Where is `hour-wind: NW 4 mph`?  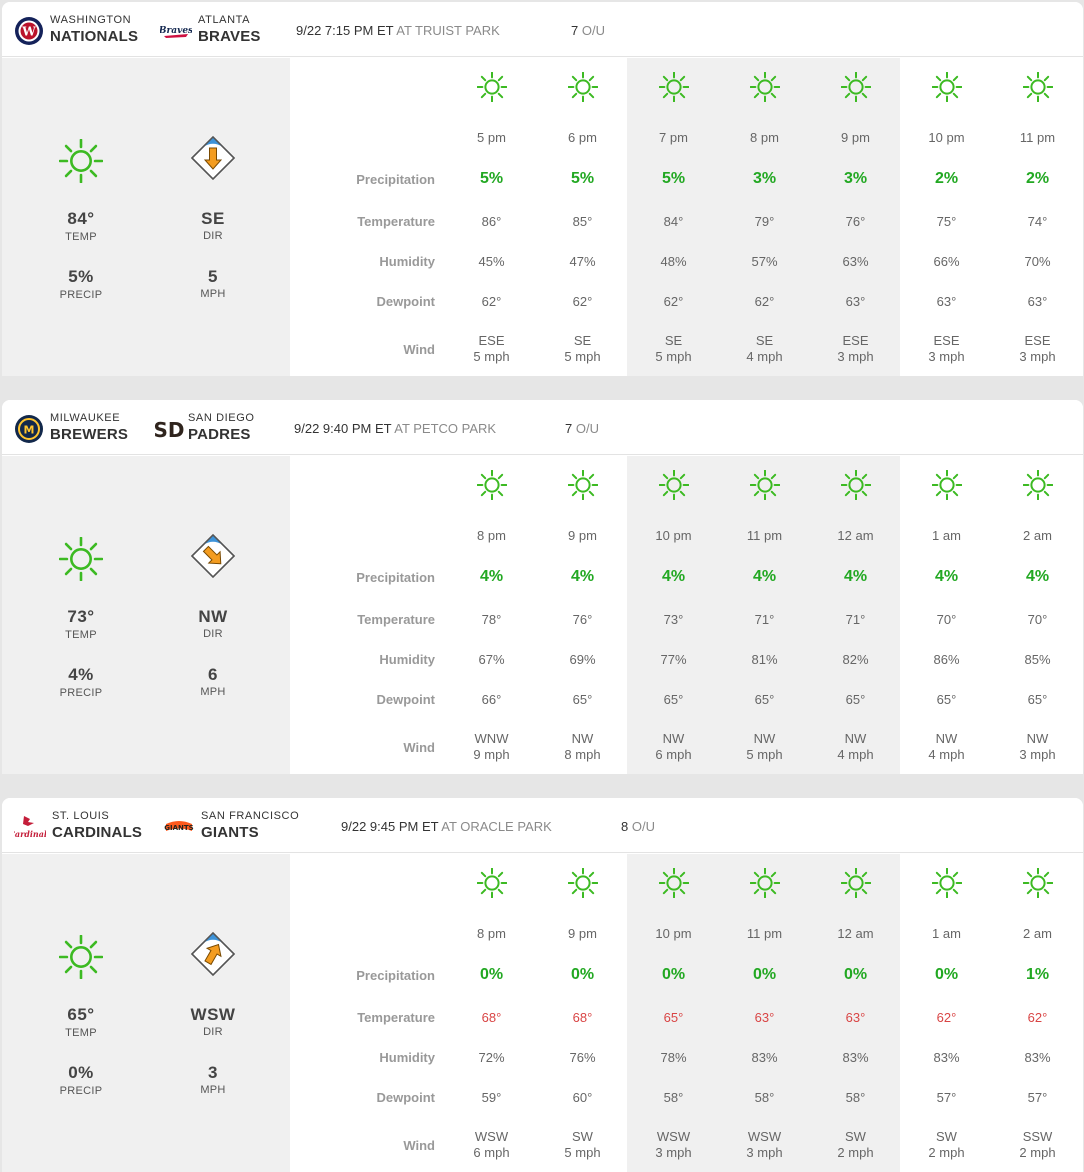
hour-wind: NW 4 mph is located at coordinates (946, 747).